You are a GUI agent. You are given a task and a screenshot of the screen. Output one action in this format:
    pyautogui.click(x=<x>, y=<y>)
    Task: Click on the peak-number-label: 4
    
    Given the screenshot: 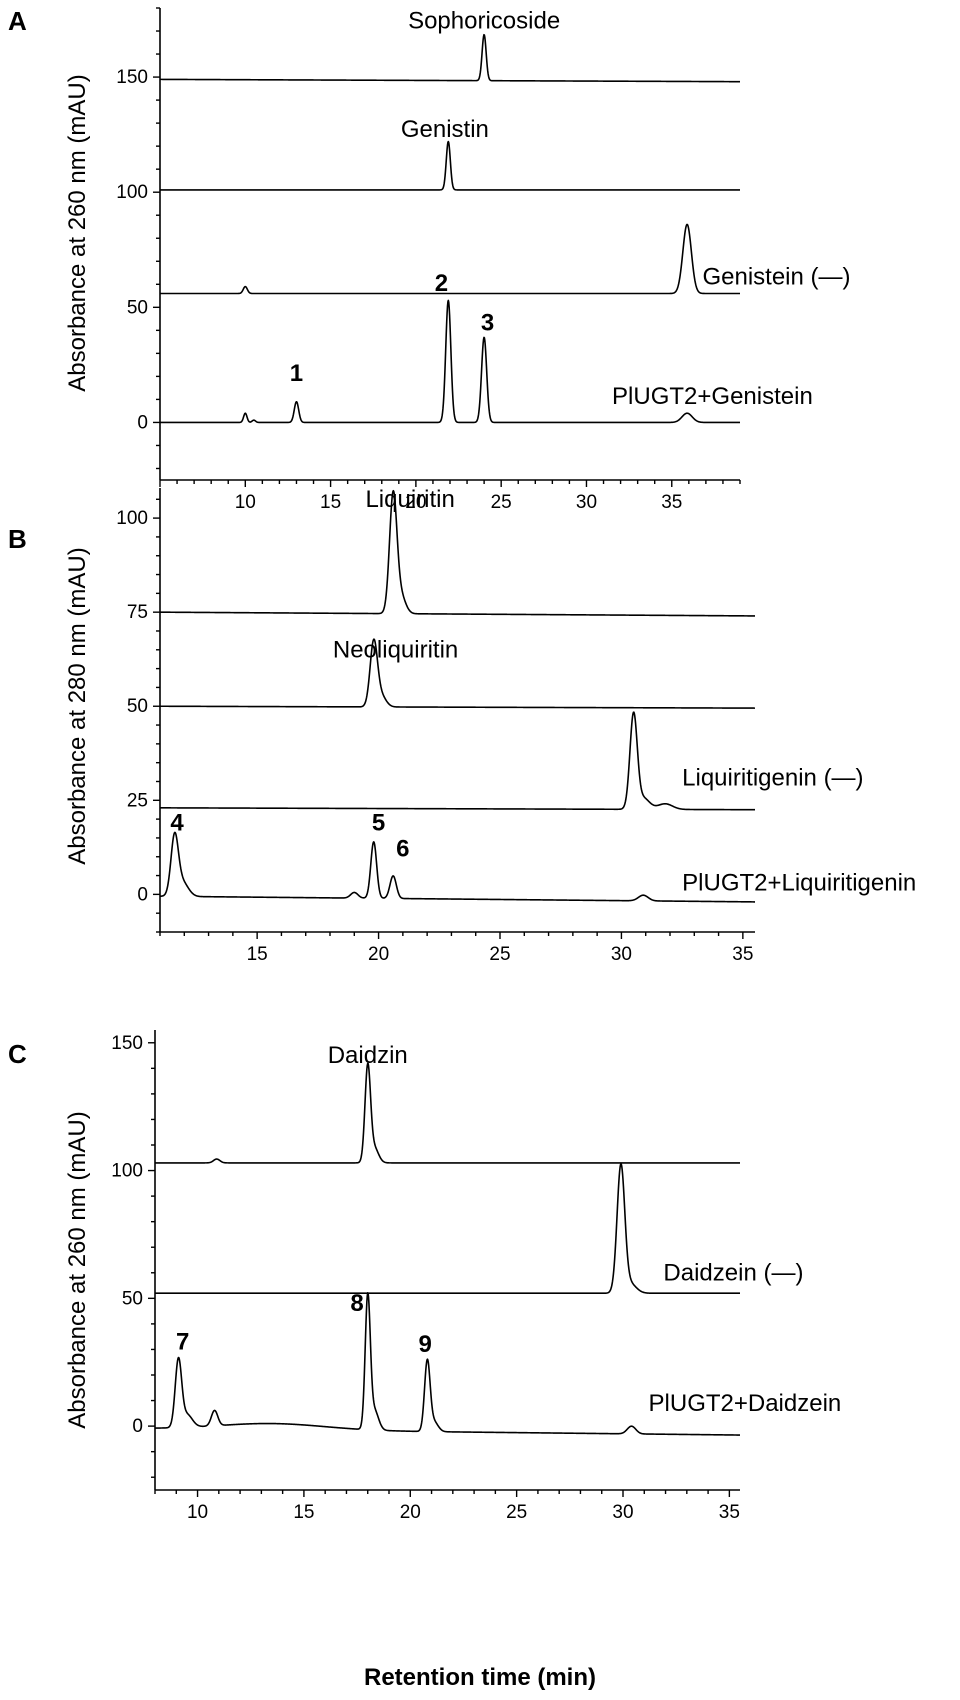 What is the action you would take?
    pyautogui.click(x=177, y=822)
    